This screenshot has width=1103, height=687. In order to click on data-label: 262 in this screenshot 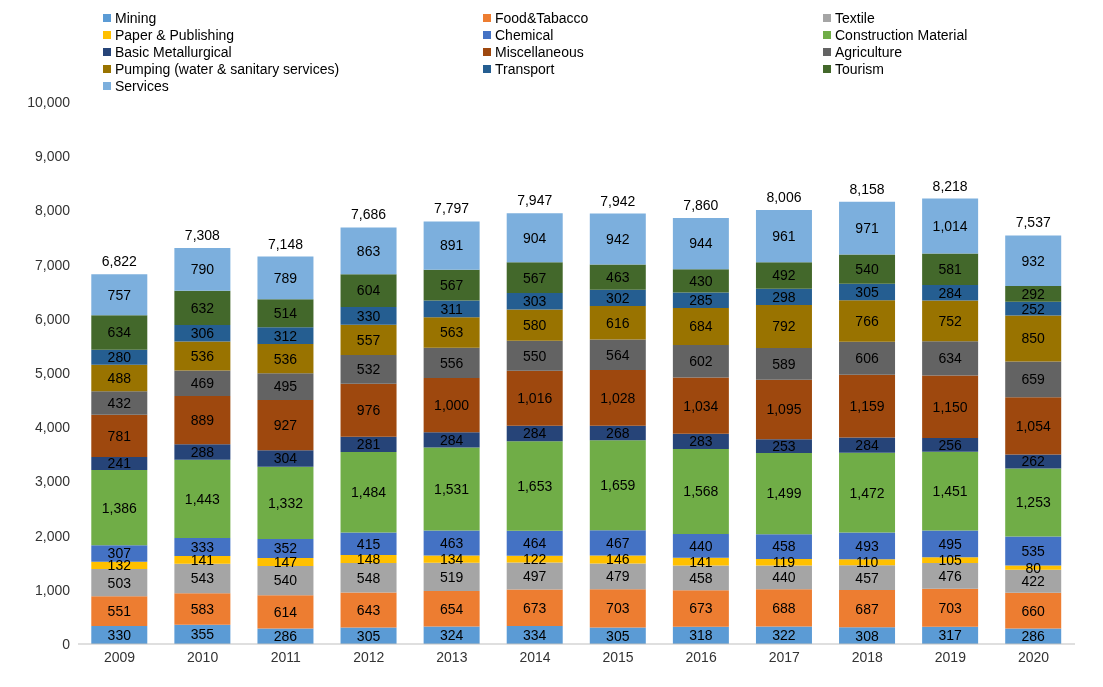, I will do `click(1033, 461)`.